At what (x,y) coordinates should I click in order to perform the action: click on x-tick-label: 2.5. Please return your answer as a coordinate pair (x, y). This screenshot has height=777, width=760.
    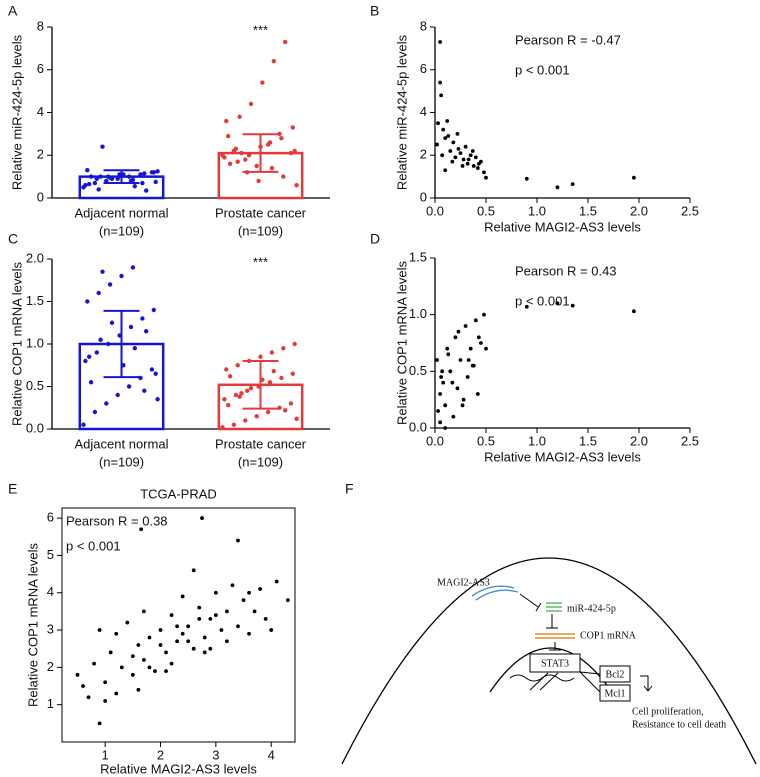
    Looking at the image, I should click on (690, 440).